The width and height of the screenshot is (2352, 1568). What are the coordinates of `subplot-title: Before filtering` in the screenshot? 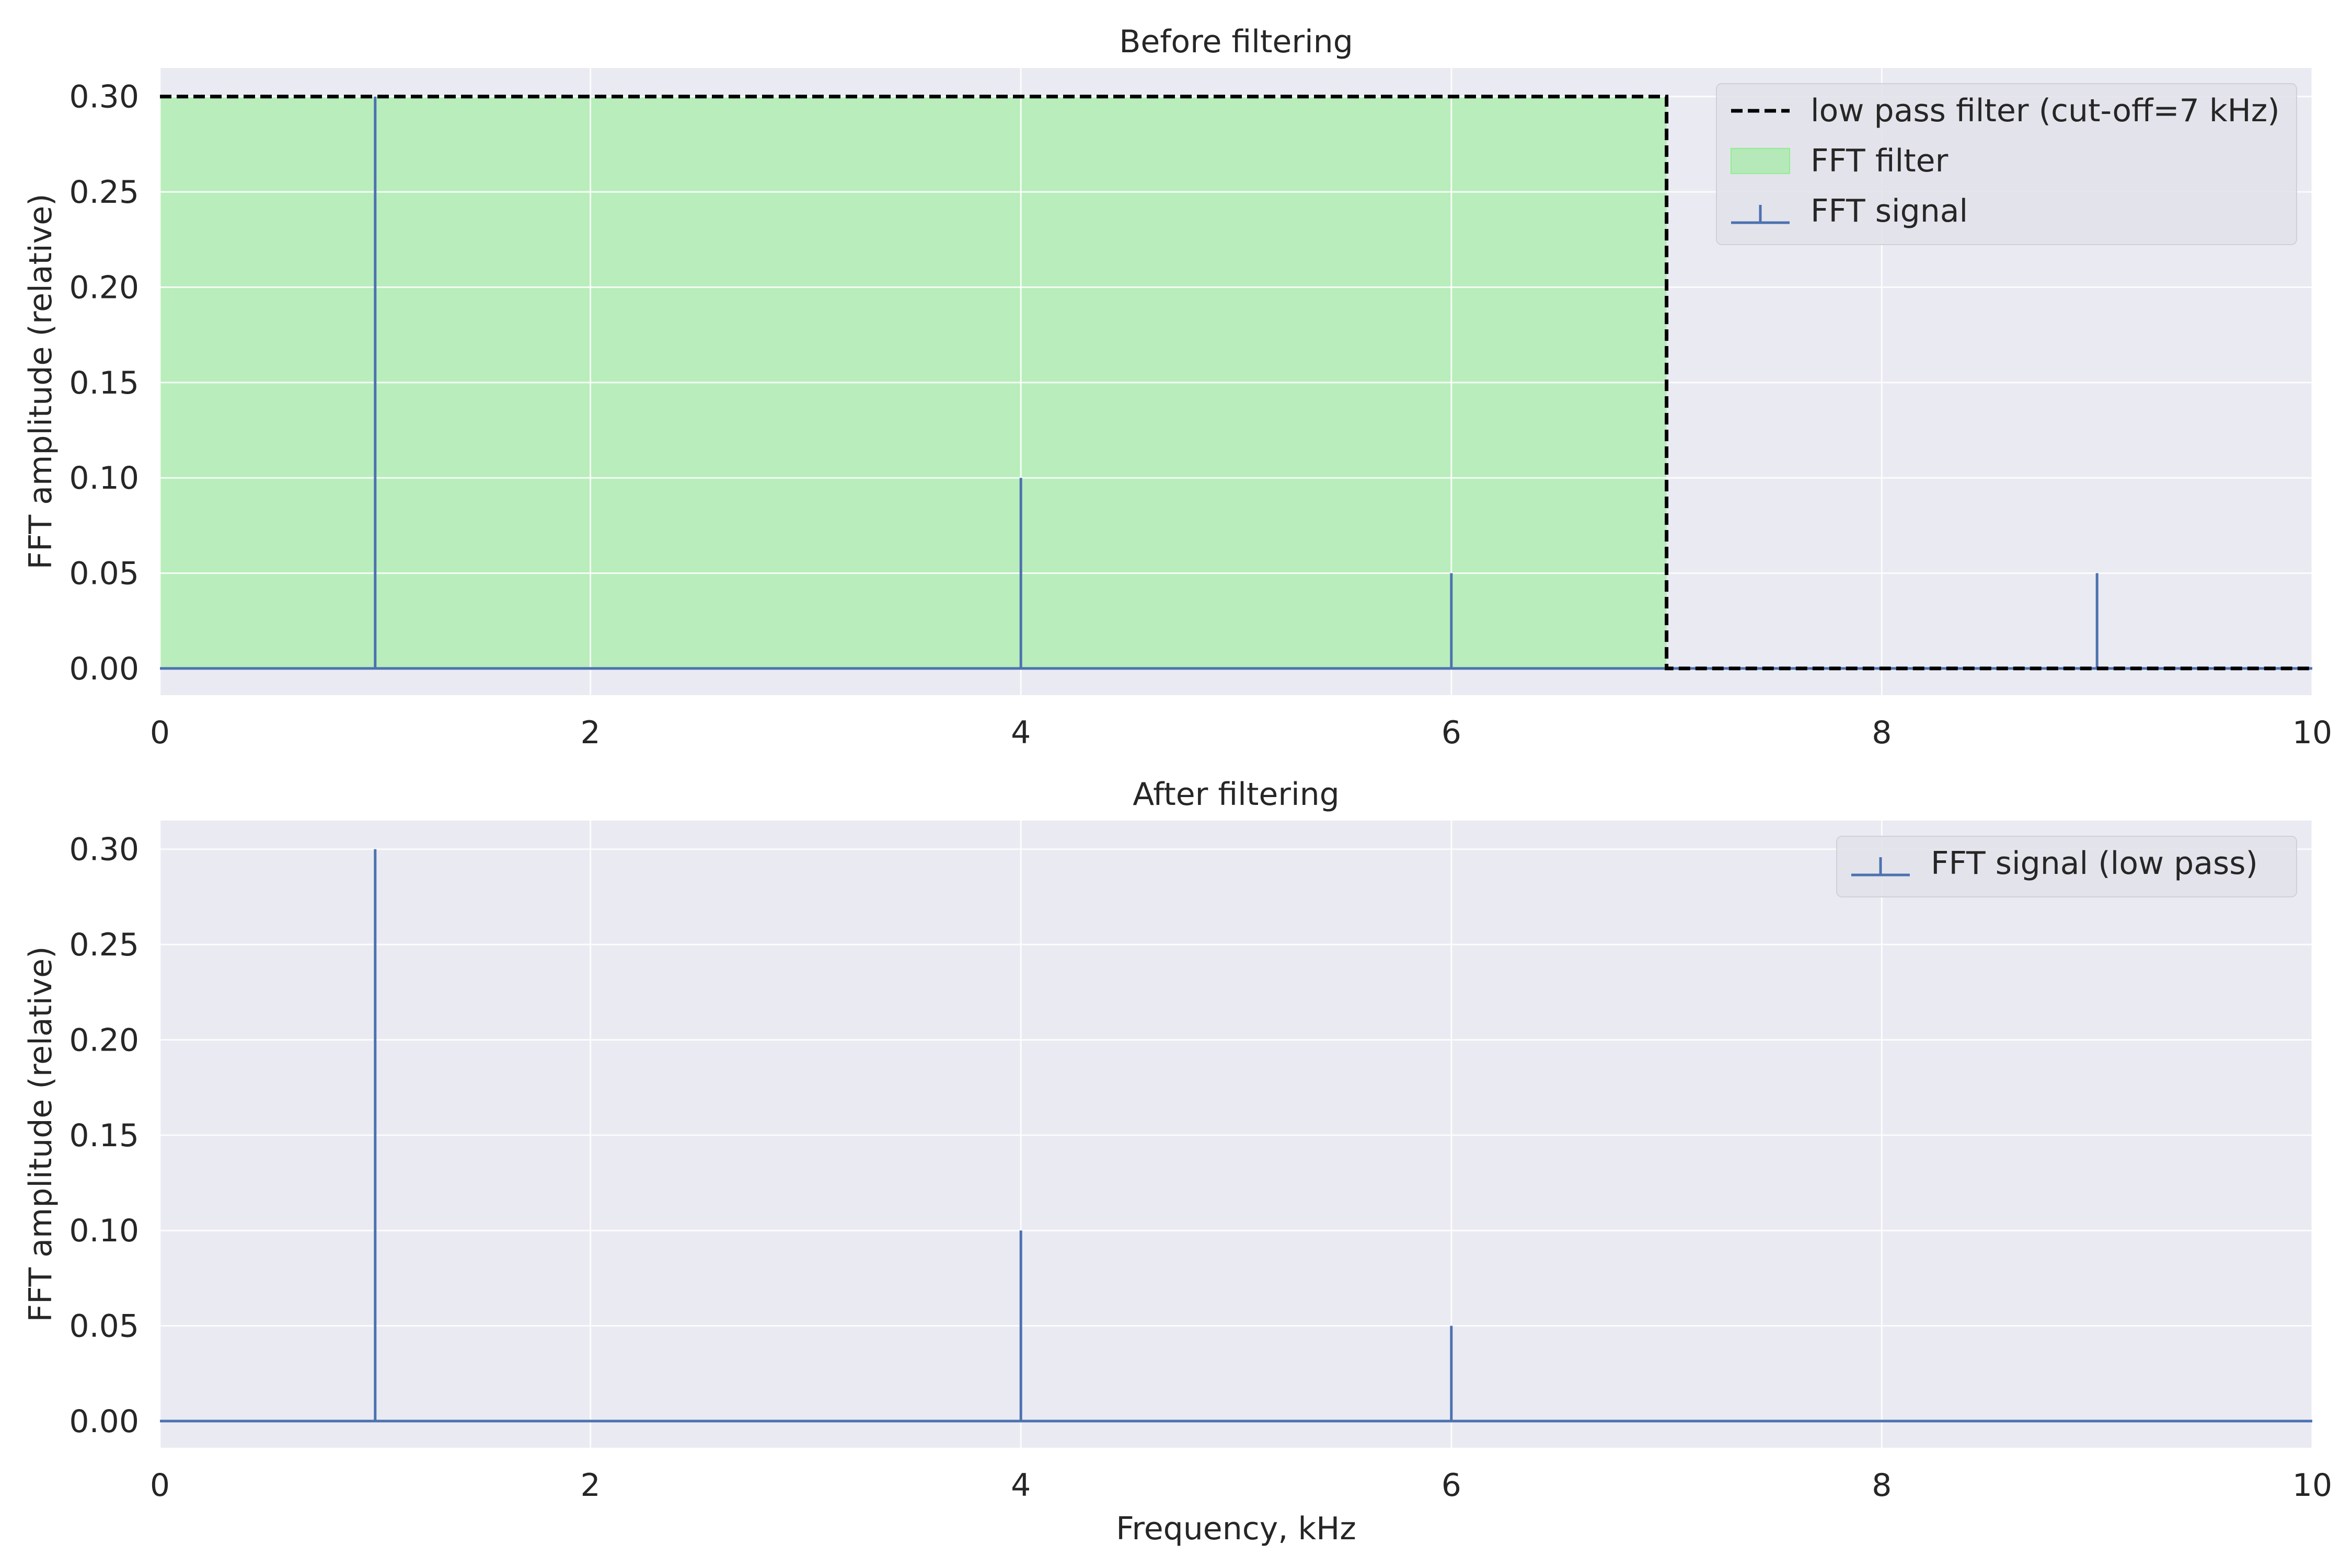 It's located at (1236, 42).